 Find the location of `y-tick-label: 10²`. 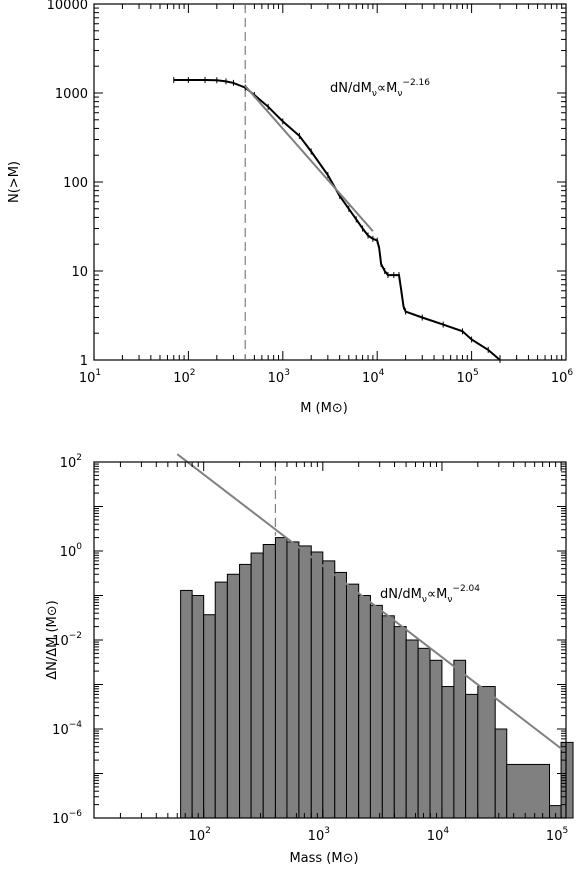

y-tick-label: 10² is located at coordinates (71, 462).